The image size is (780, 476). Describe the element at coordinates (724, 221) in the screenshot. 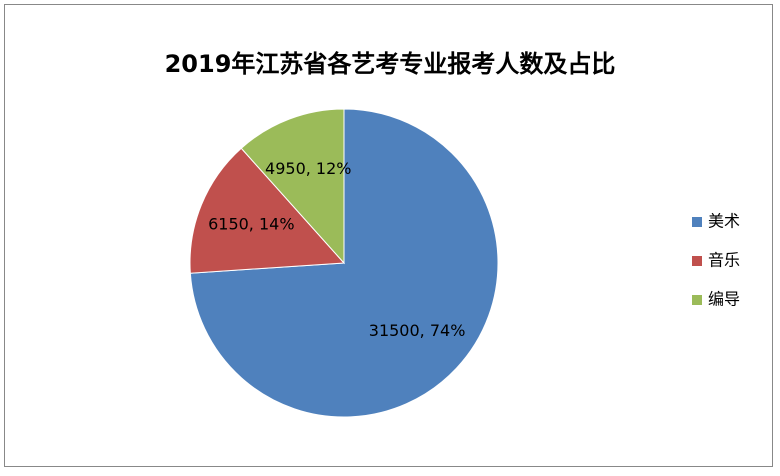

I see `legend-label: 美术` at that location.